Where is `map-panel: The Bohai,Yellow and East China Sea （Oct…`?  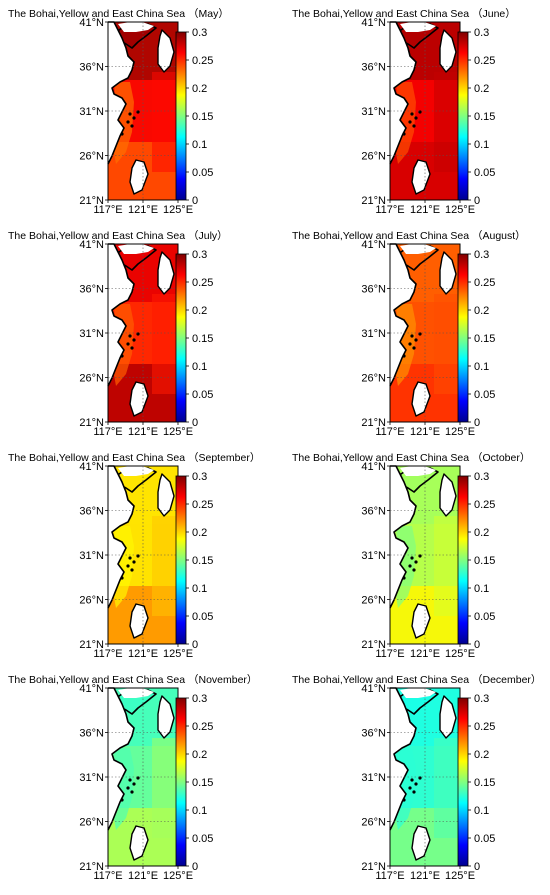 map-panel: The Bohai,Yellow and East China Sea （Oct… is located at coordinates (411, 556).